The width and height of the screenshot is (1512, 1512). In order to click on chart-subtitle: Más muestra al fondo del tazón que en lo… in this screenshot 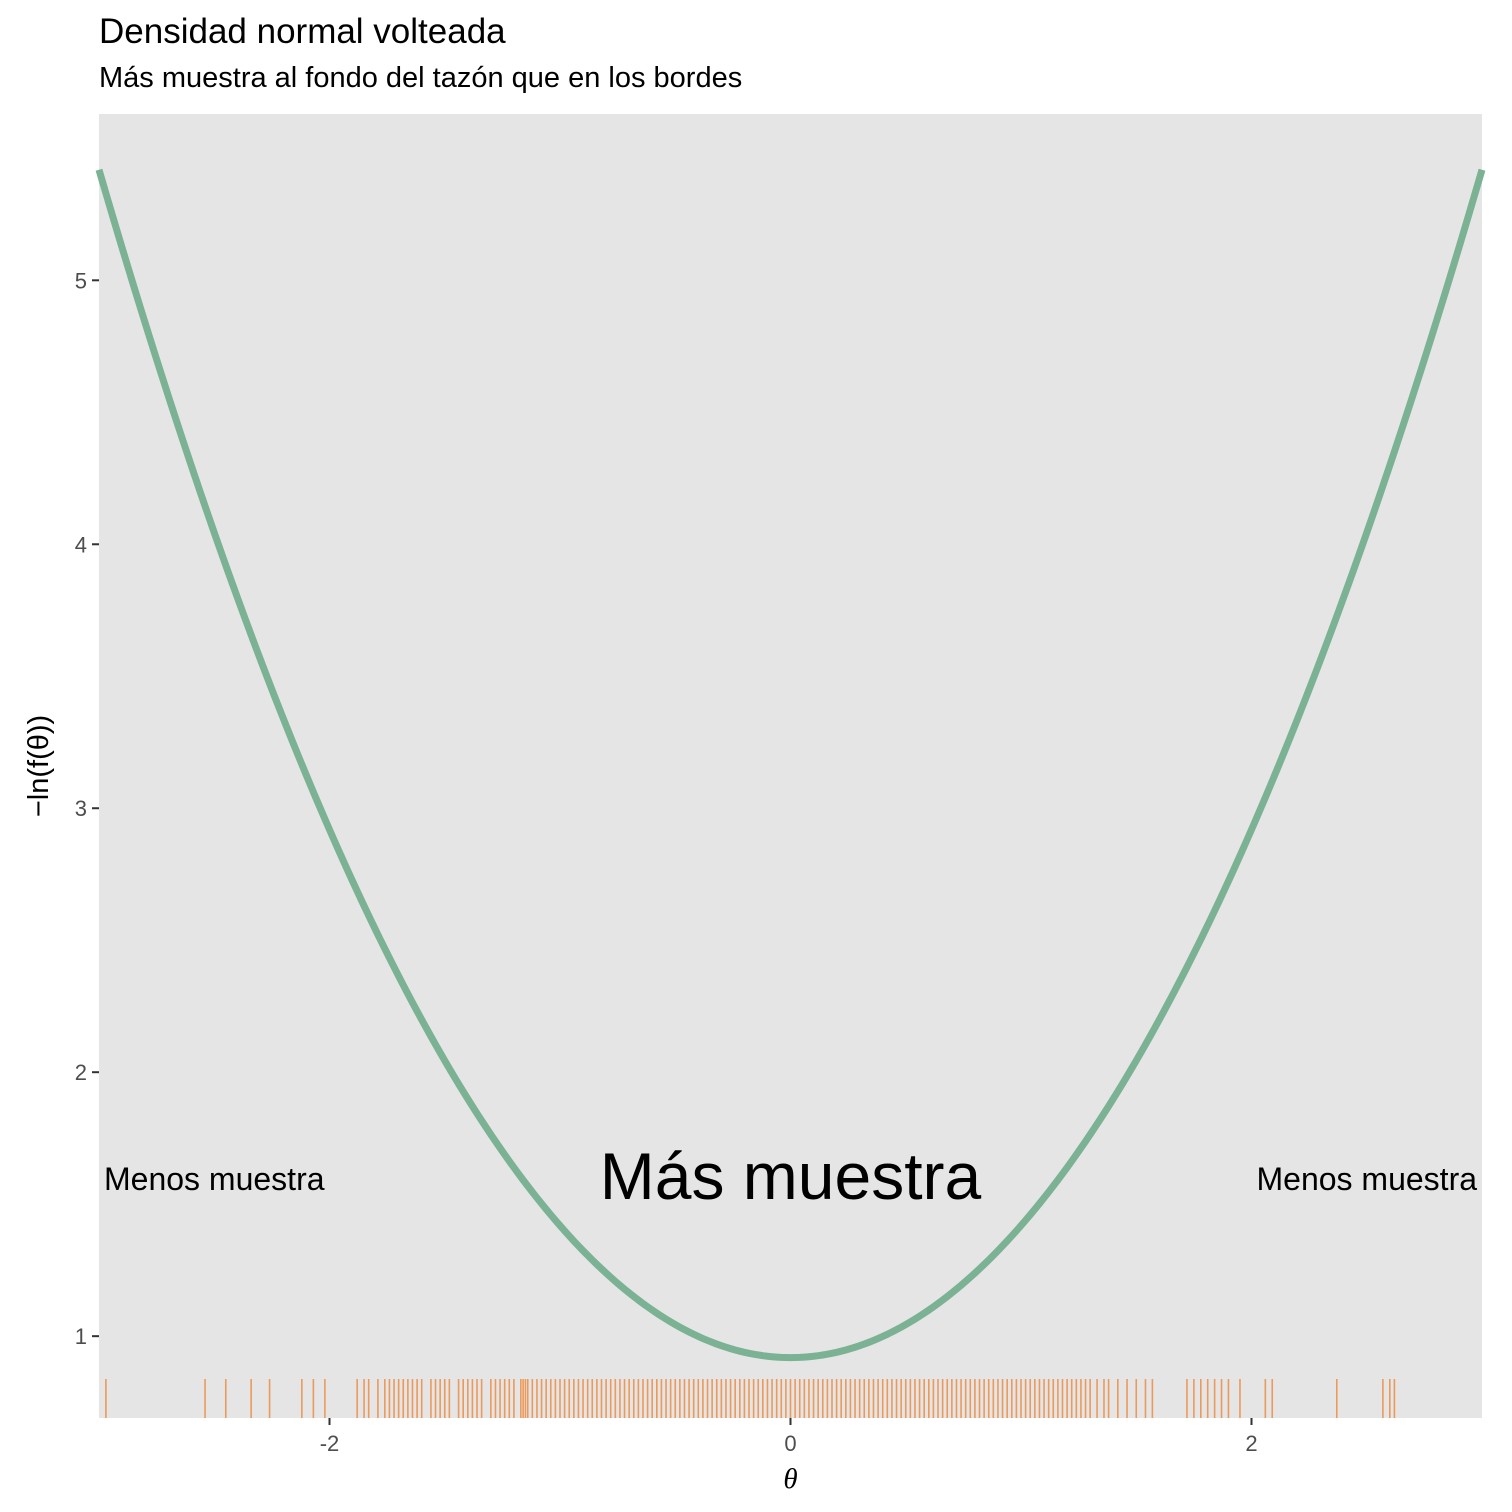, I will do `click(421, 78)`.